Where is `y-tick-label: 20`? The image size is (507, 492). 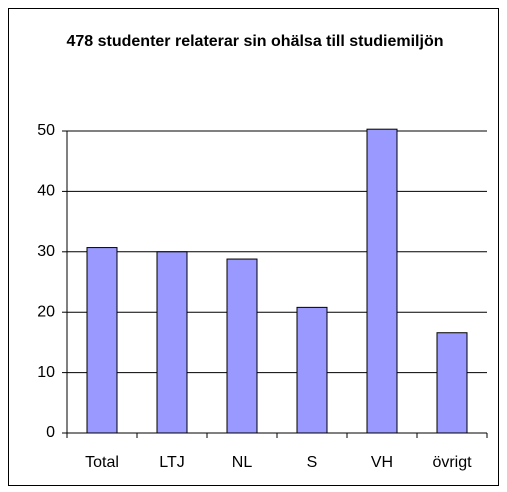
y-tick-label: 20 is located at coordinates (46, 311).